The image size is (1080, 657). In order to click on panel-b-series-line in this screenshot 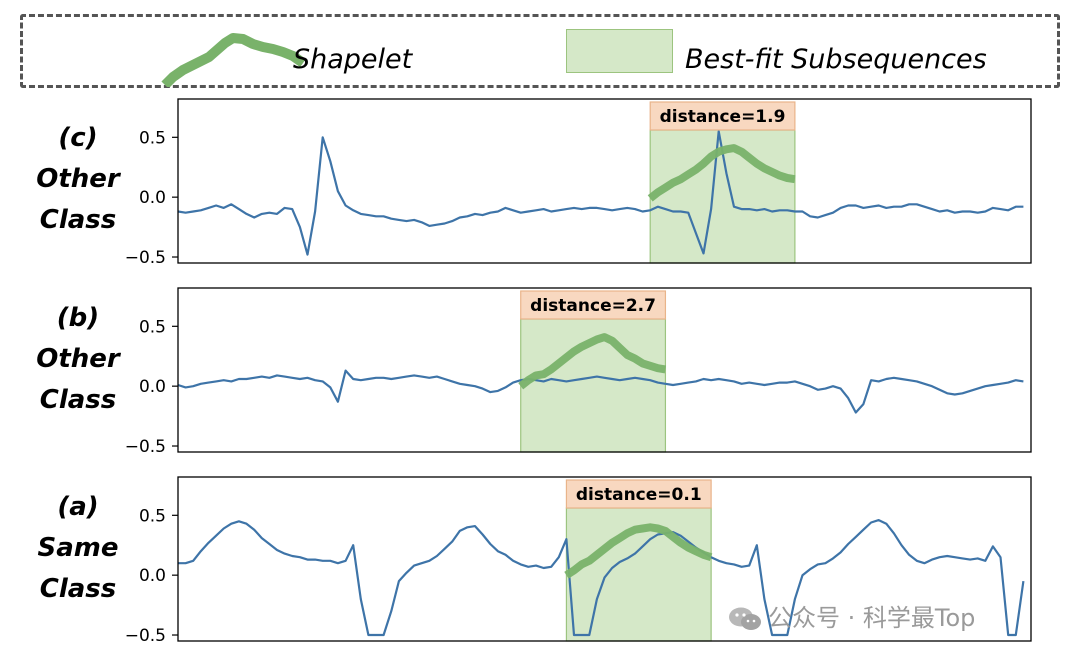, I will do `click(600, 391)`.